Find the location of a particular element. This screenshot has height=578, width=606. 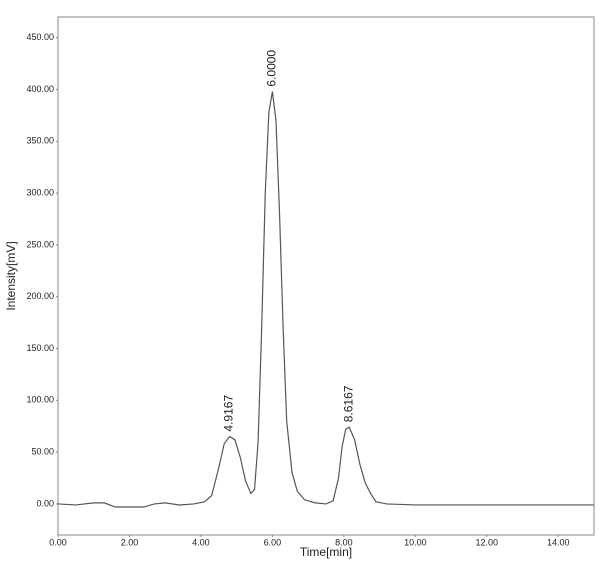

y-tick-label: 350.00 is located at coordinates (40, 141).